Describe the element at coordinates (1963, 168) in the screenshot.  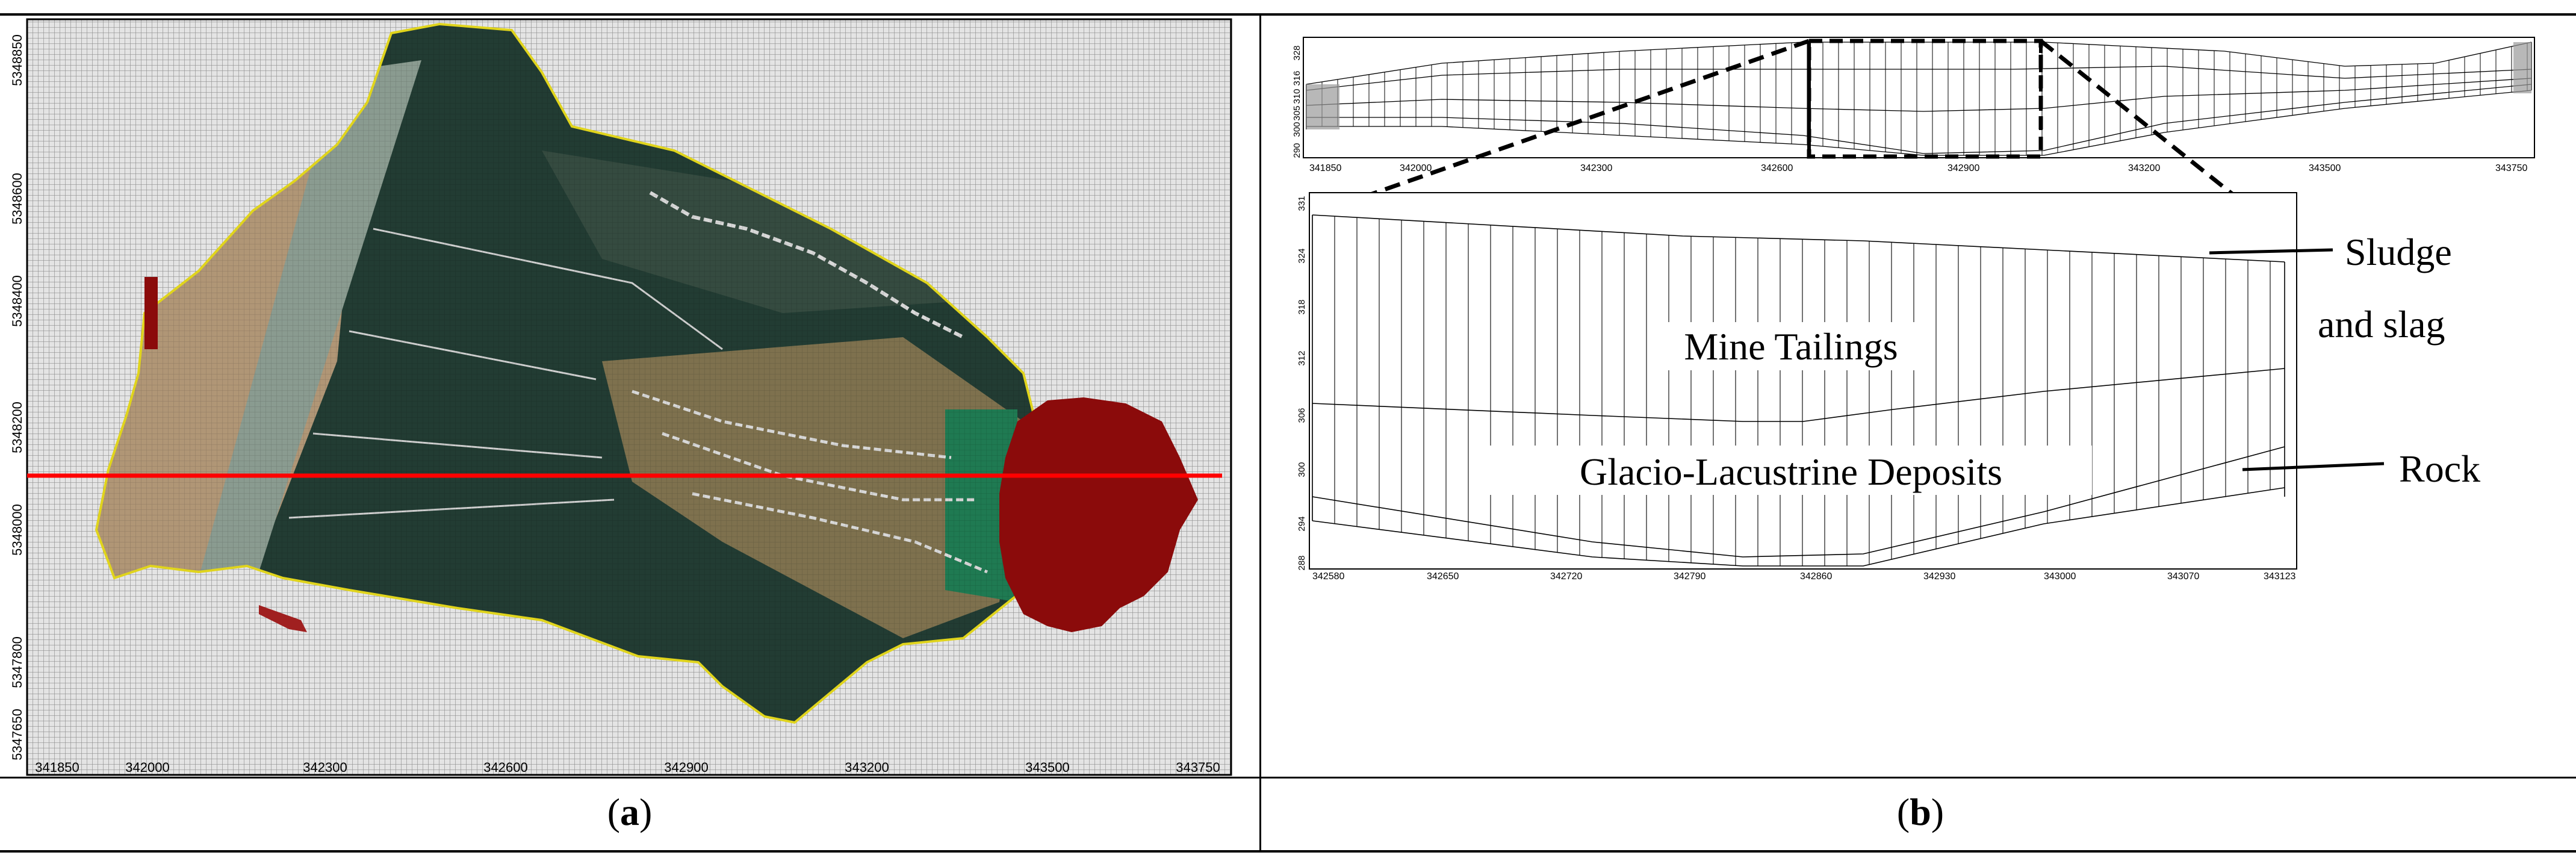
I see `overview-x-tick: 342900` at that location.